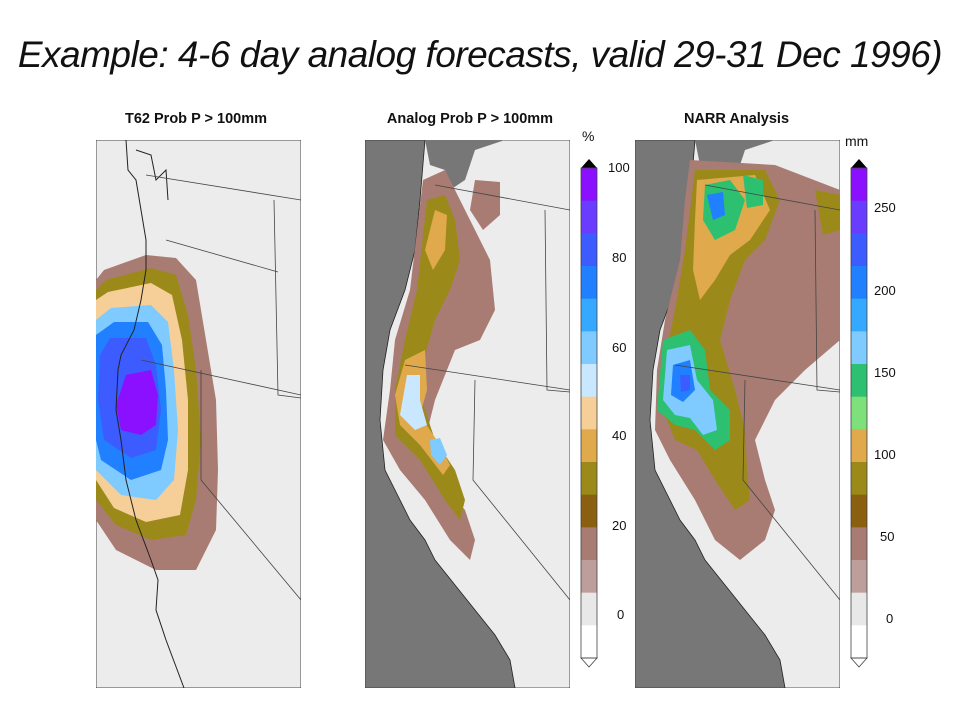 The width and height of the screenshot is (960, 720). I want to click on colorbar-tick: 20, so click(619, 525).